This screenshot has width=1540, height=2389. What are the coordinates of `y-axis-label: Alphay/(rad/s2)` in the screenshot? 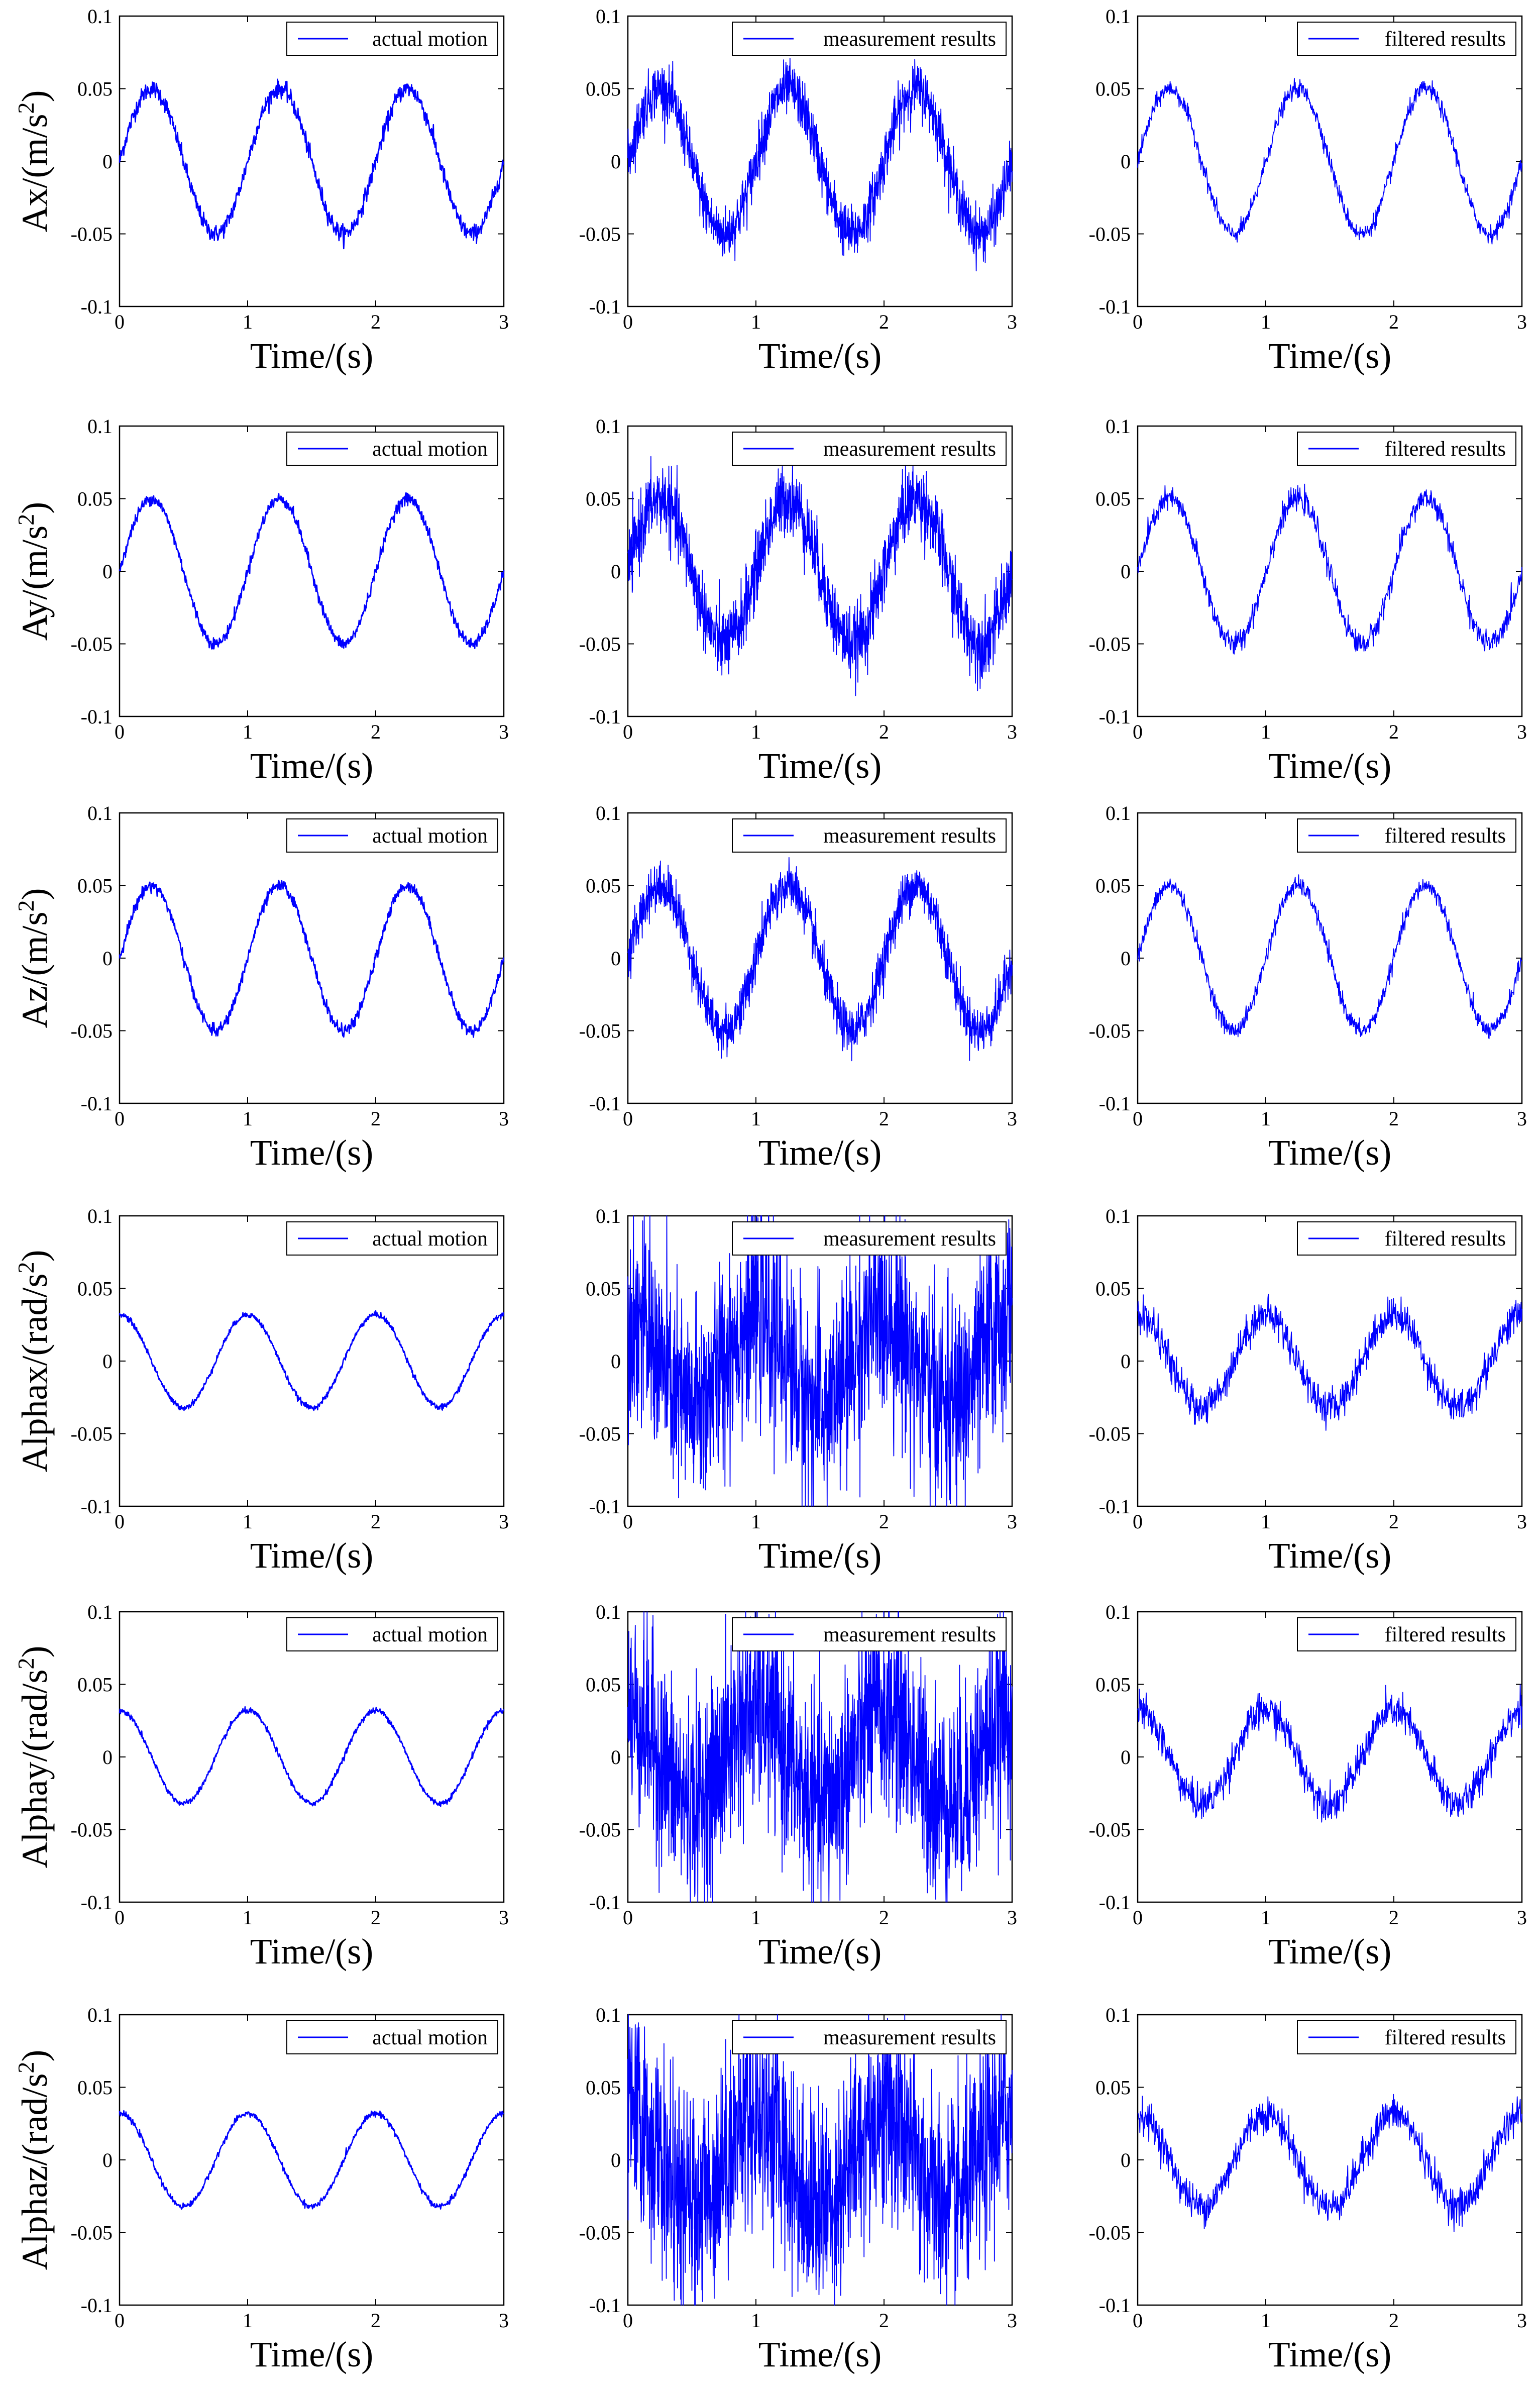 It's located at (34, 1757).